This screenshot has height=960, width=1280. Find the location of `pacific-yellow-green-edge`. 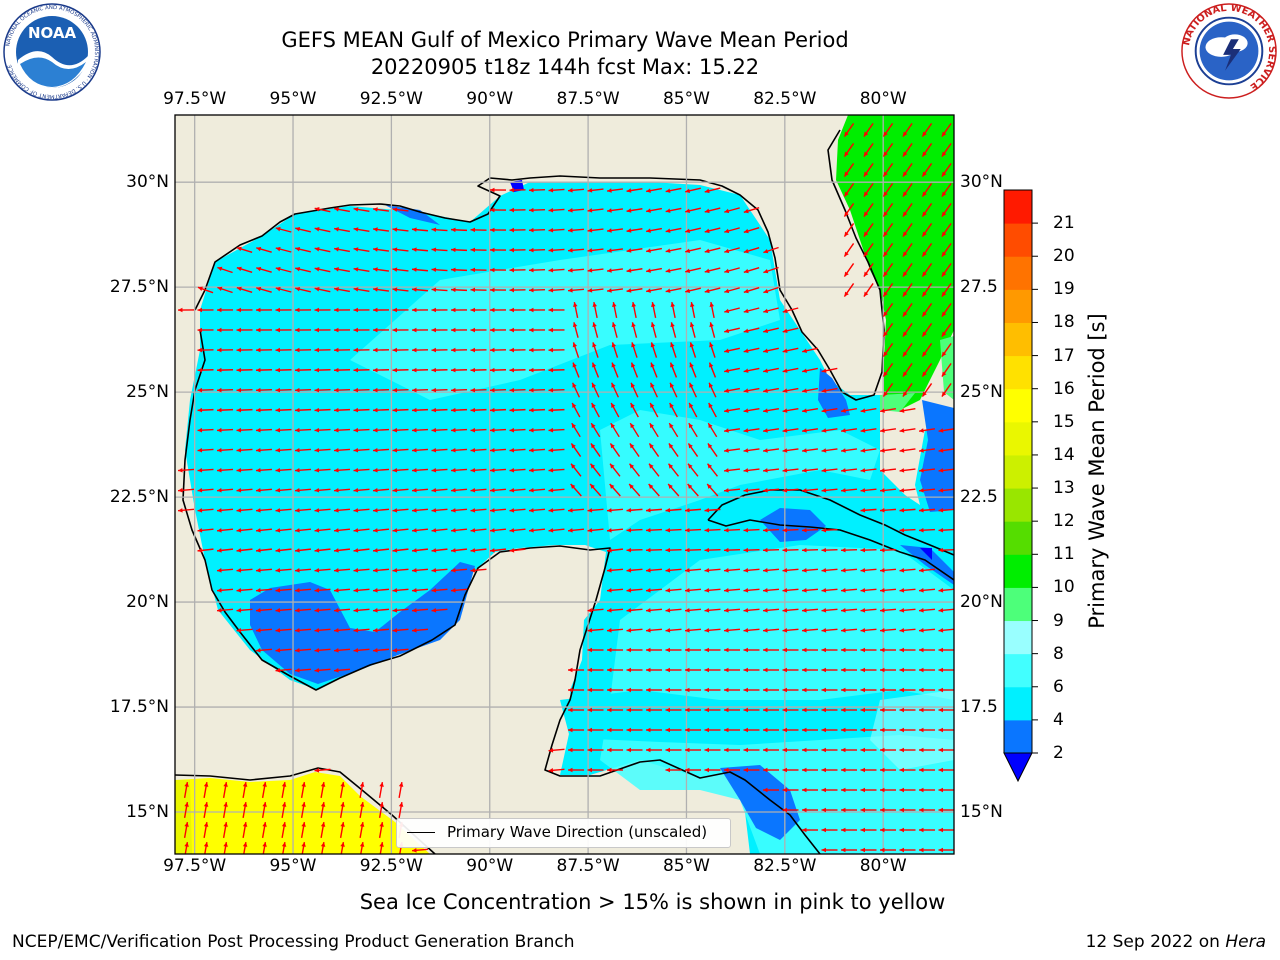

pacific-yellow-green-edge is located at coordinates (183, 817).